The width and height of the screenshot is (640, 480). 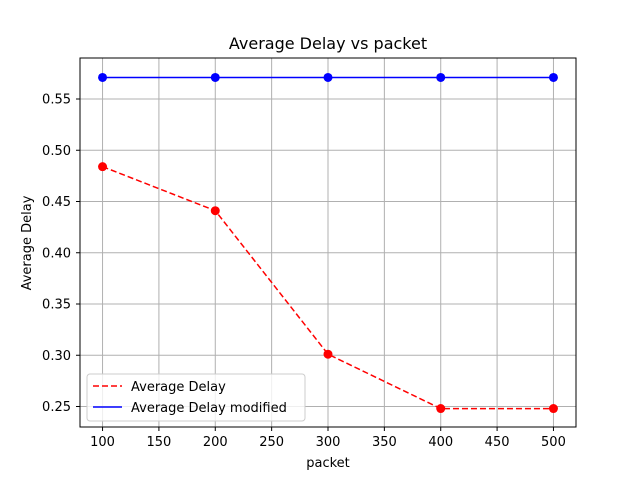 I want to click on legend: Average Delay Average Delay modified, so click(x=196, y=397).